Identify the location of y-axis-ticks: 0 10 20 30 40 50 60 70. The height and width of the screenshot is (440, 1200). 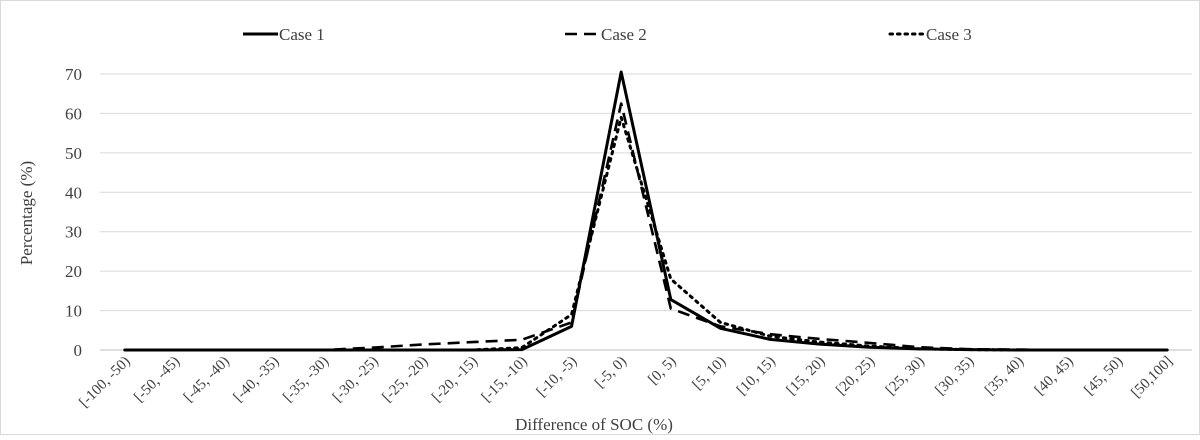
(73, 212).